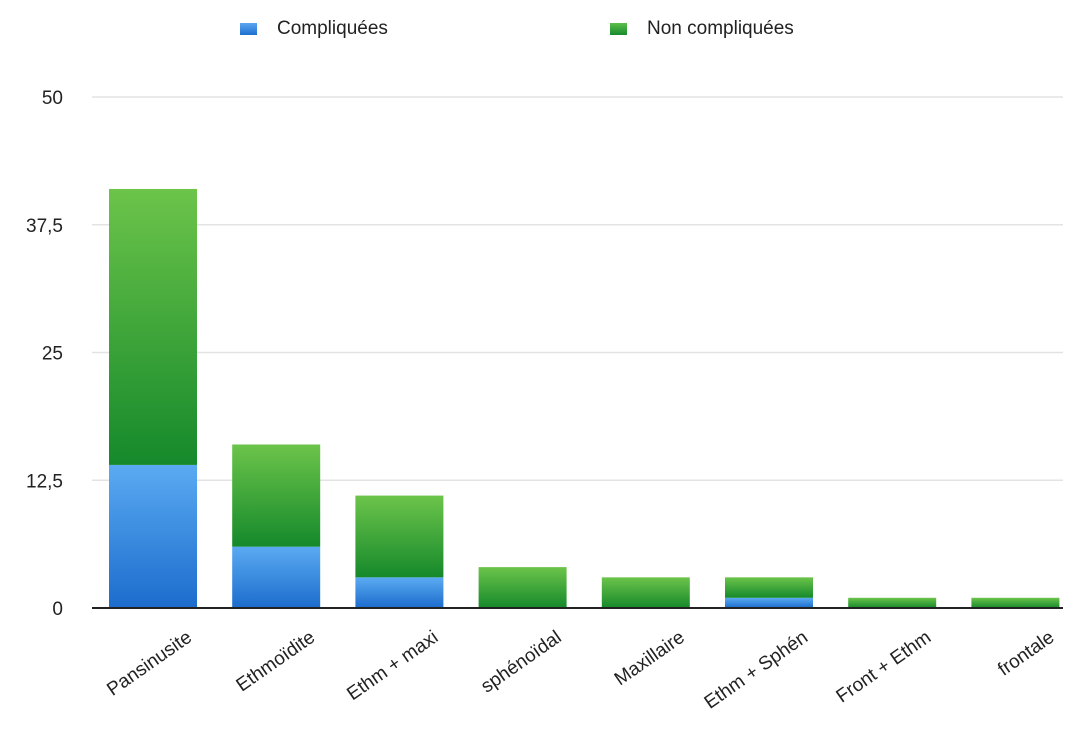 The height and width of the screenshot is (733, 1067). Describe the element at coordinates (618, 29) in the screenshot. I see `legend-swatch-non-compliquees` at that location.